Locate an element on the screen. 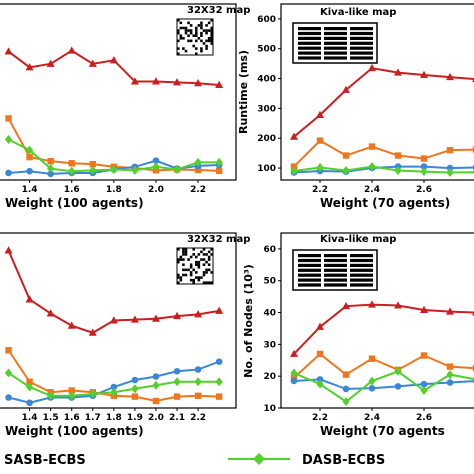 The image size is (474, 474). p2-series-green is located at coordinates (382, 170).